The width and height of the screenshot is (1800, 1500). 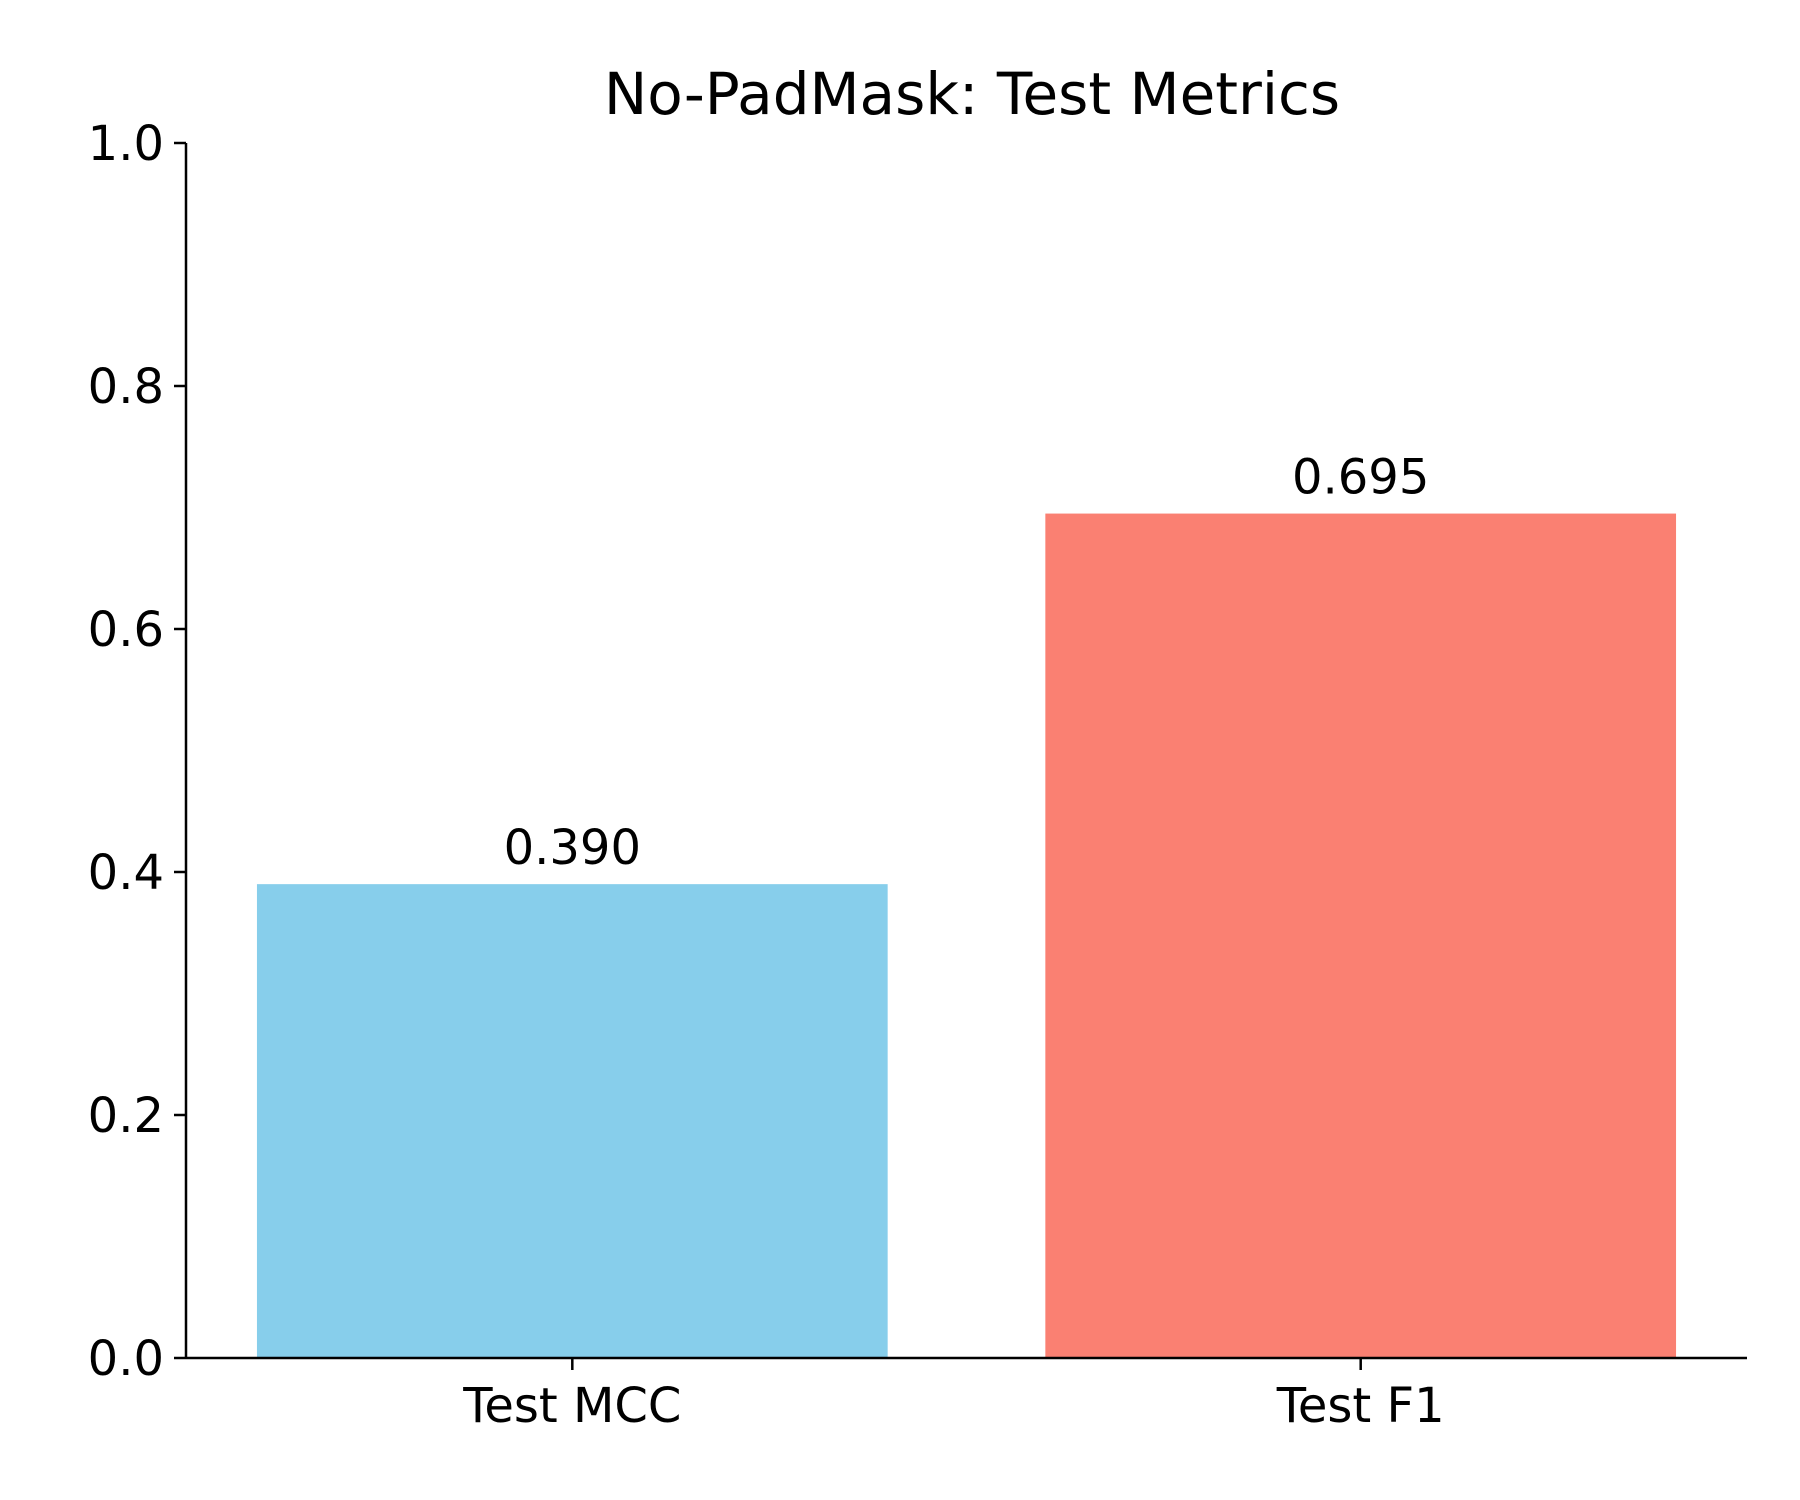 I want to click on x-tick-label: Test F1, so click(x=1360, y=1406).